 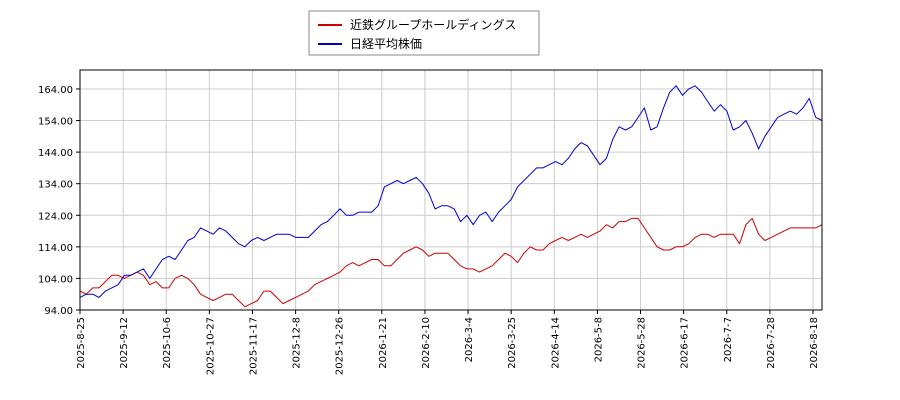 I want to click on x-tick-label: 2026-8-18, so click(x=814, y=343).